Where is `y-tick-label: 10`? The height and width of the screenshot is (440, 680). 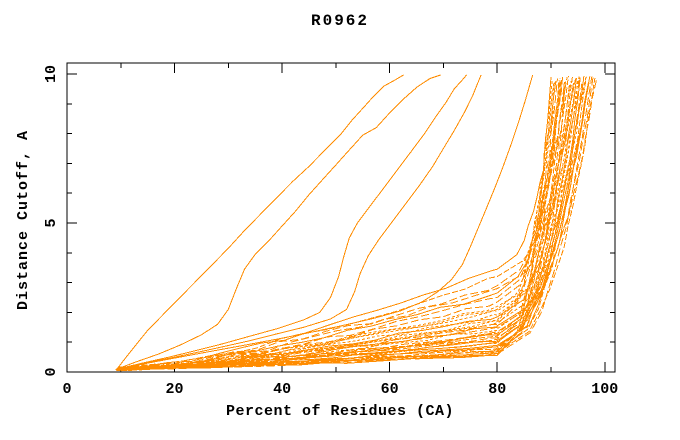
y-tick-label: 10 is located at coordinates (51, 74).